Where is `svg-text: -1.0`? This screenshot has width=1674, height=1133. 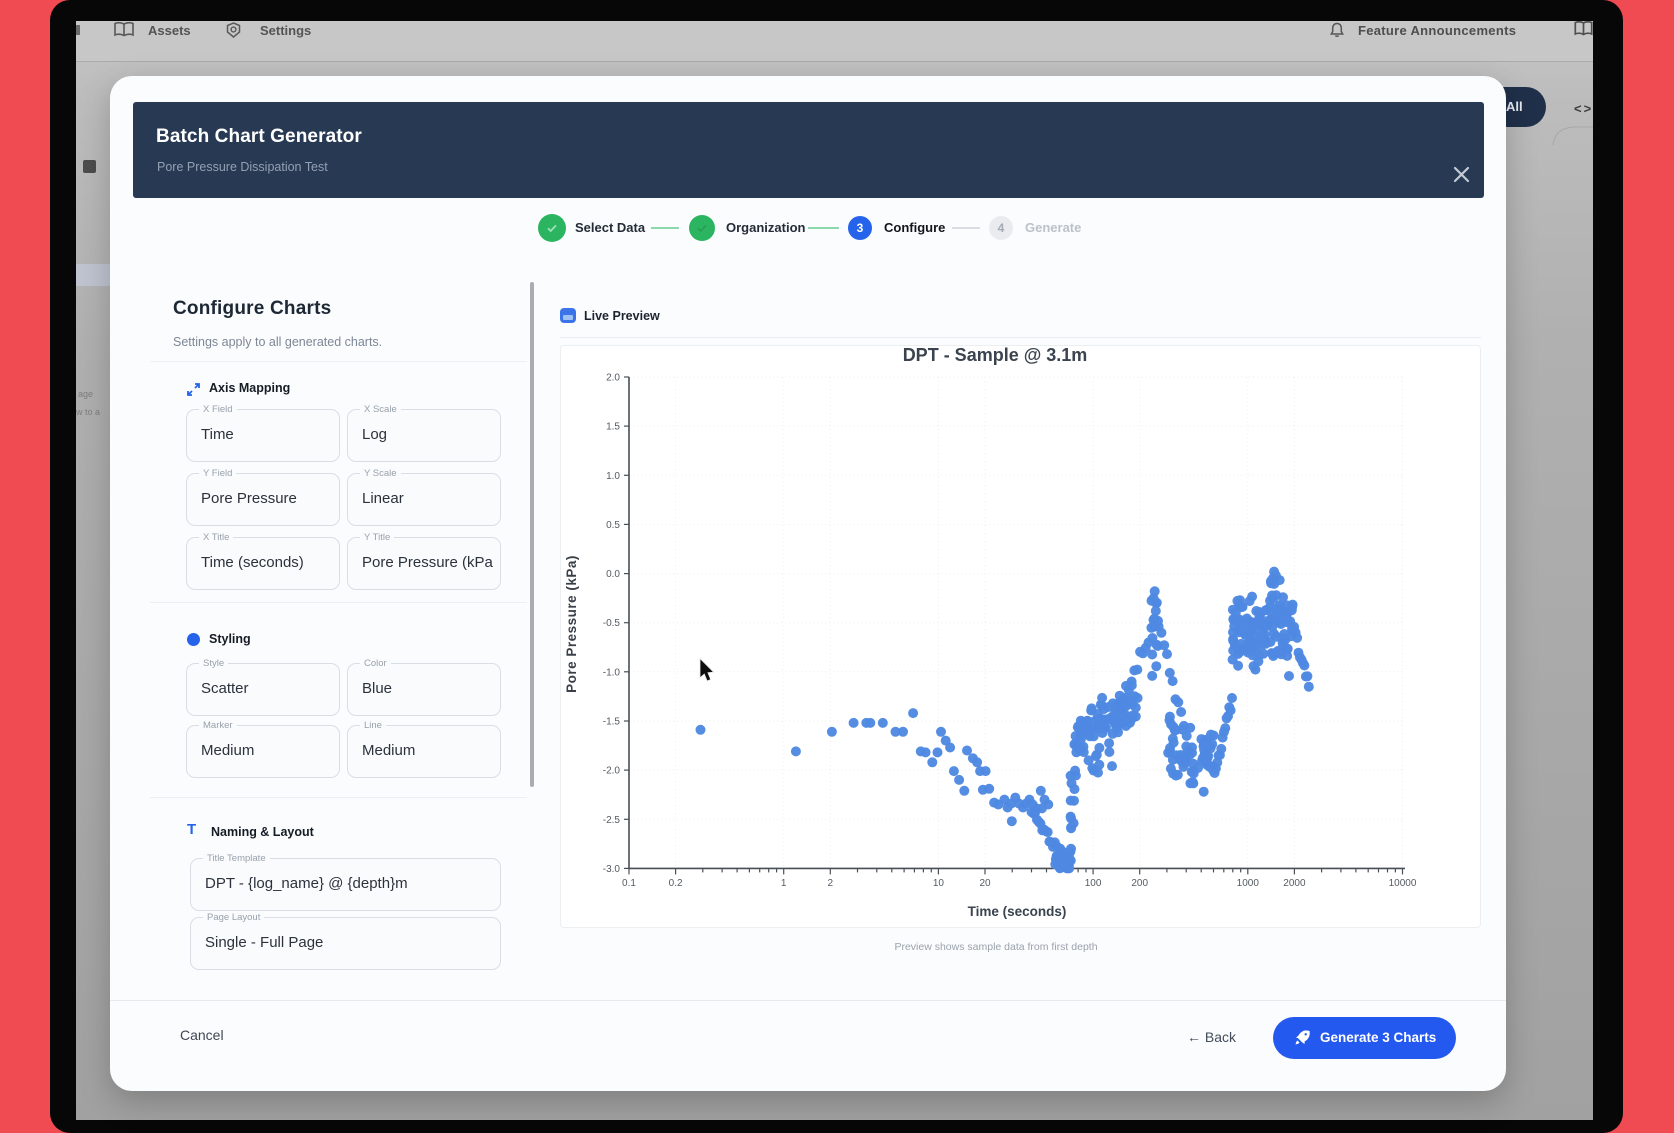
svg-text: -1.0 is located at coordinates (612, 672).